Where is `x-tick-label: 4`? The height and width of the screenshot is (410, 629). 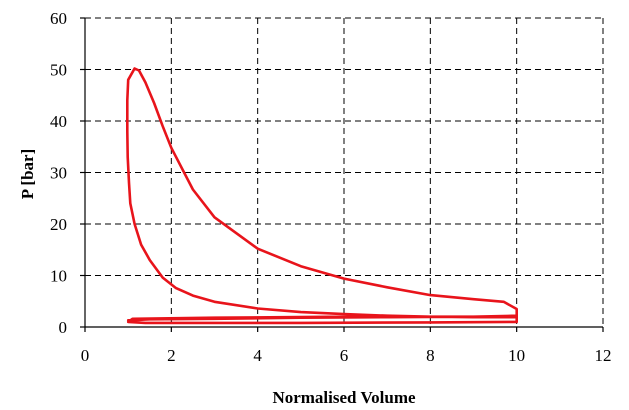 x-tick-label: 4 is located at coordinates (257, 355).